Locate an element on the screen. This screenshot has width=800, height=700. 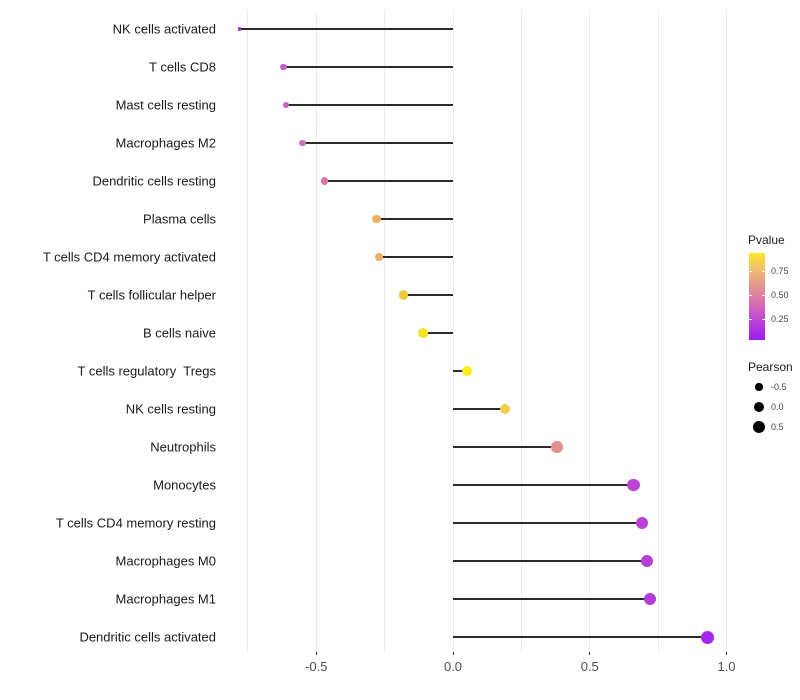
x-axis-tick-label: 1.0 is located at coordinates (726, 666).